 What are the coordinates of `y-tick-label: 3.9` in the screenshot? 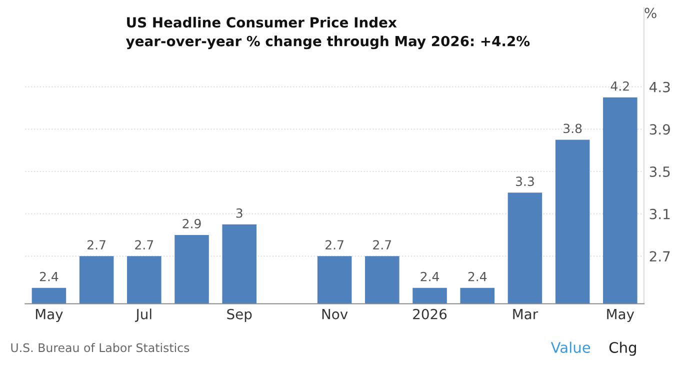 It's located at (660, 129).